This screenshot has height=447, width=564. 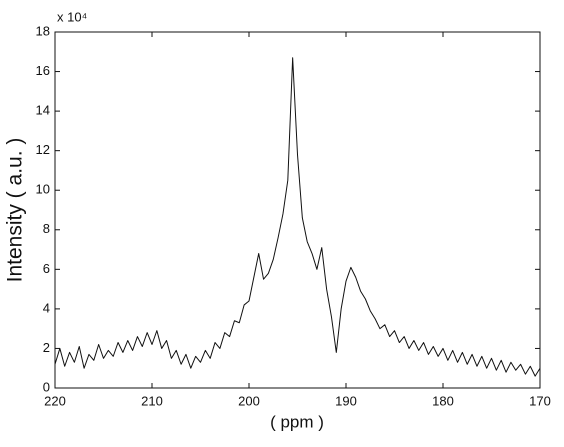 What do you see at coordinates (443, 400) in the screenshot?
I see `x-tick-label: 180` at bounding box center [443, 400].